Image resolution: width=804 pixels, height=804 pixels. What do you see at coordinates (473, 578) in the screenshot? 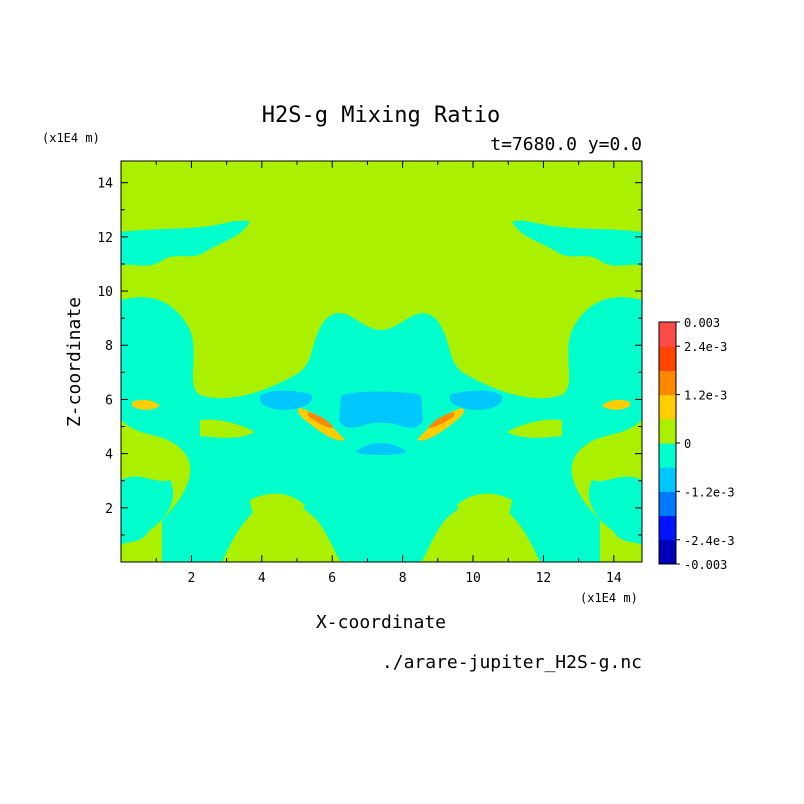
I see `x-tick-label: 10` at bounding box center [473, 578].